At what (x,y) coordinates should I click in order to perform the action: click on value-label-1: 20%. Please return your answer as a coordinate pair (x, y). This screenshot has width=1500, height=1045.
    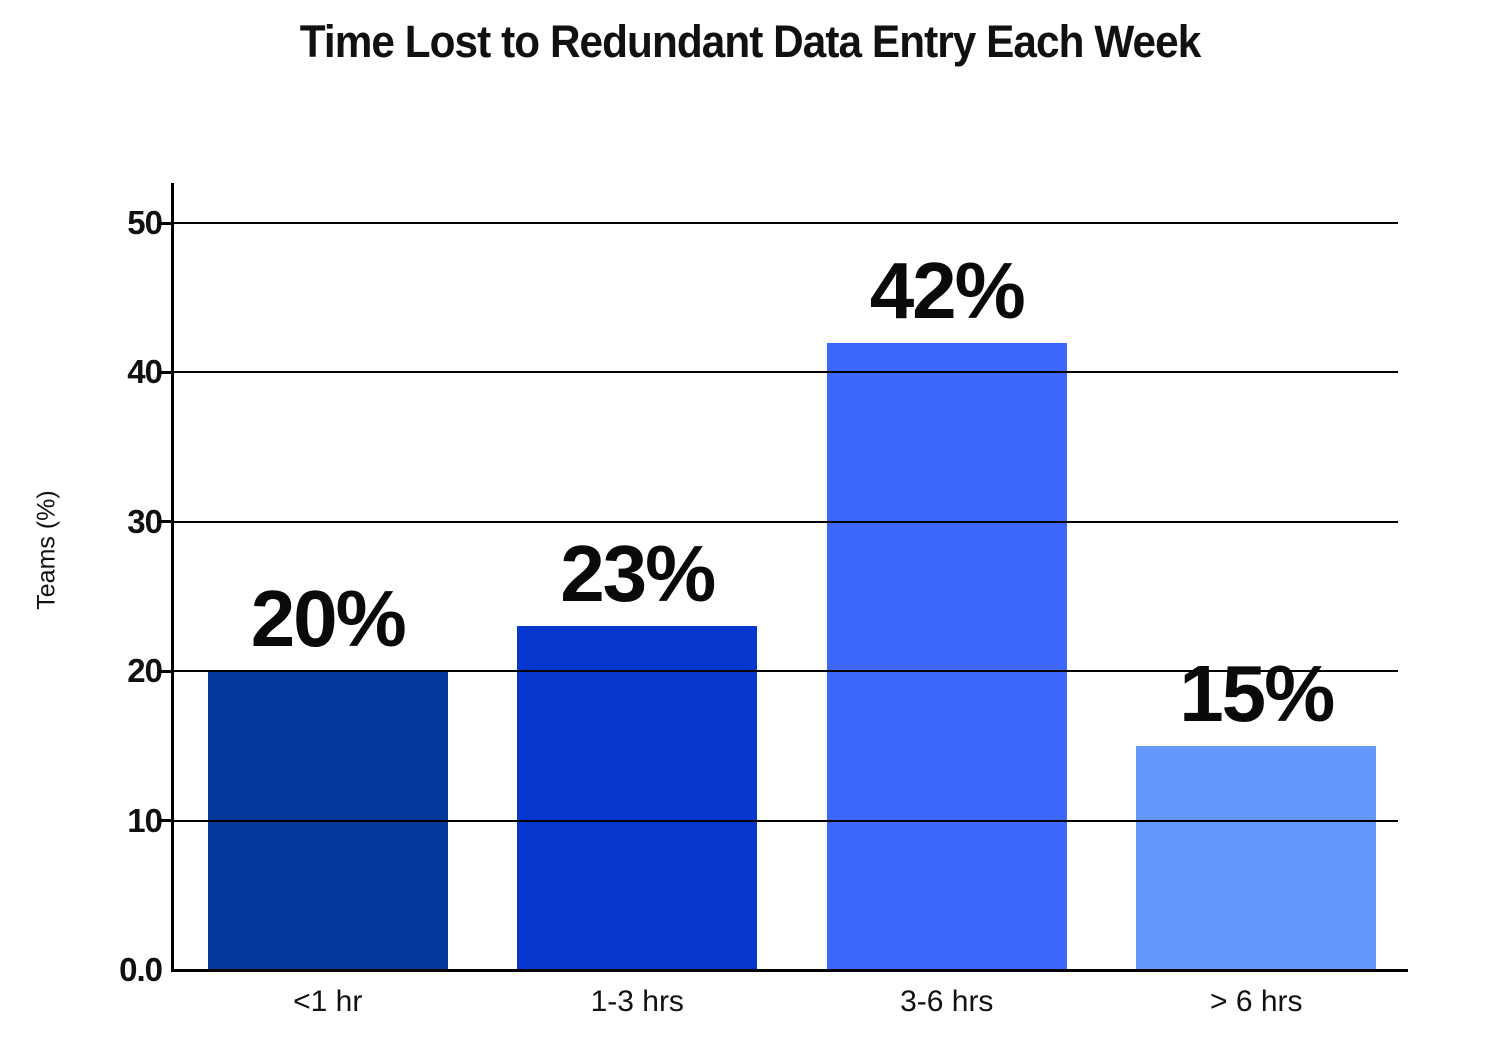
    Looking at the image, I should click on (328, 619).